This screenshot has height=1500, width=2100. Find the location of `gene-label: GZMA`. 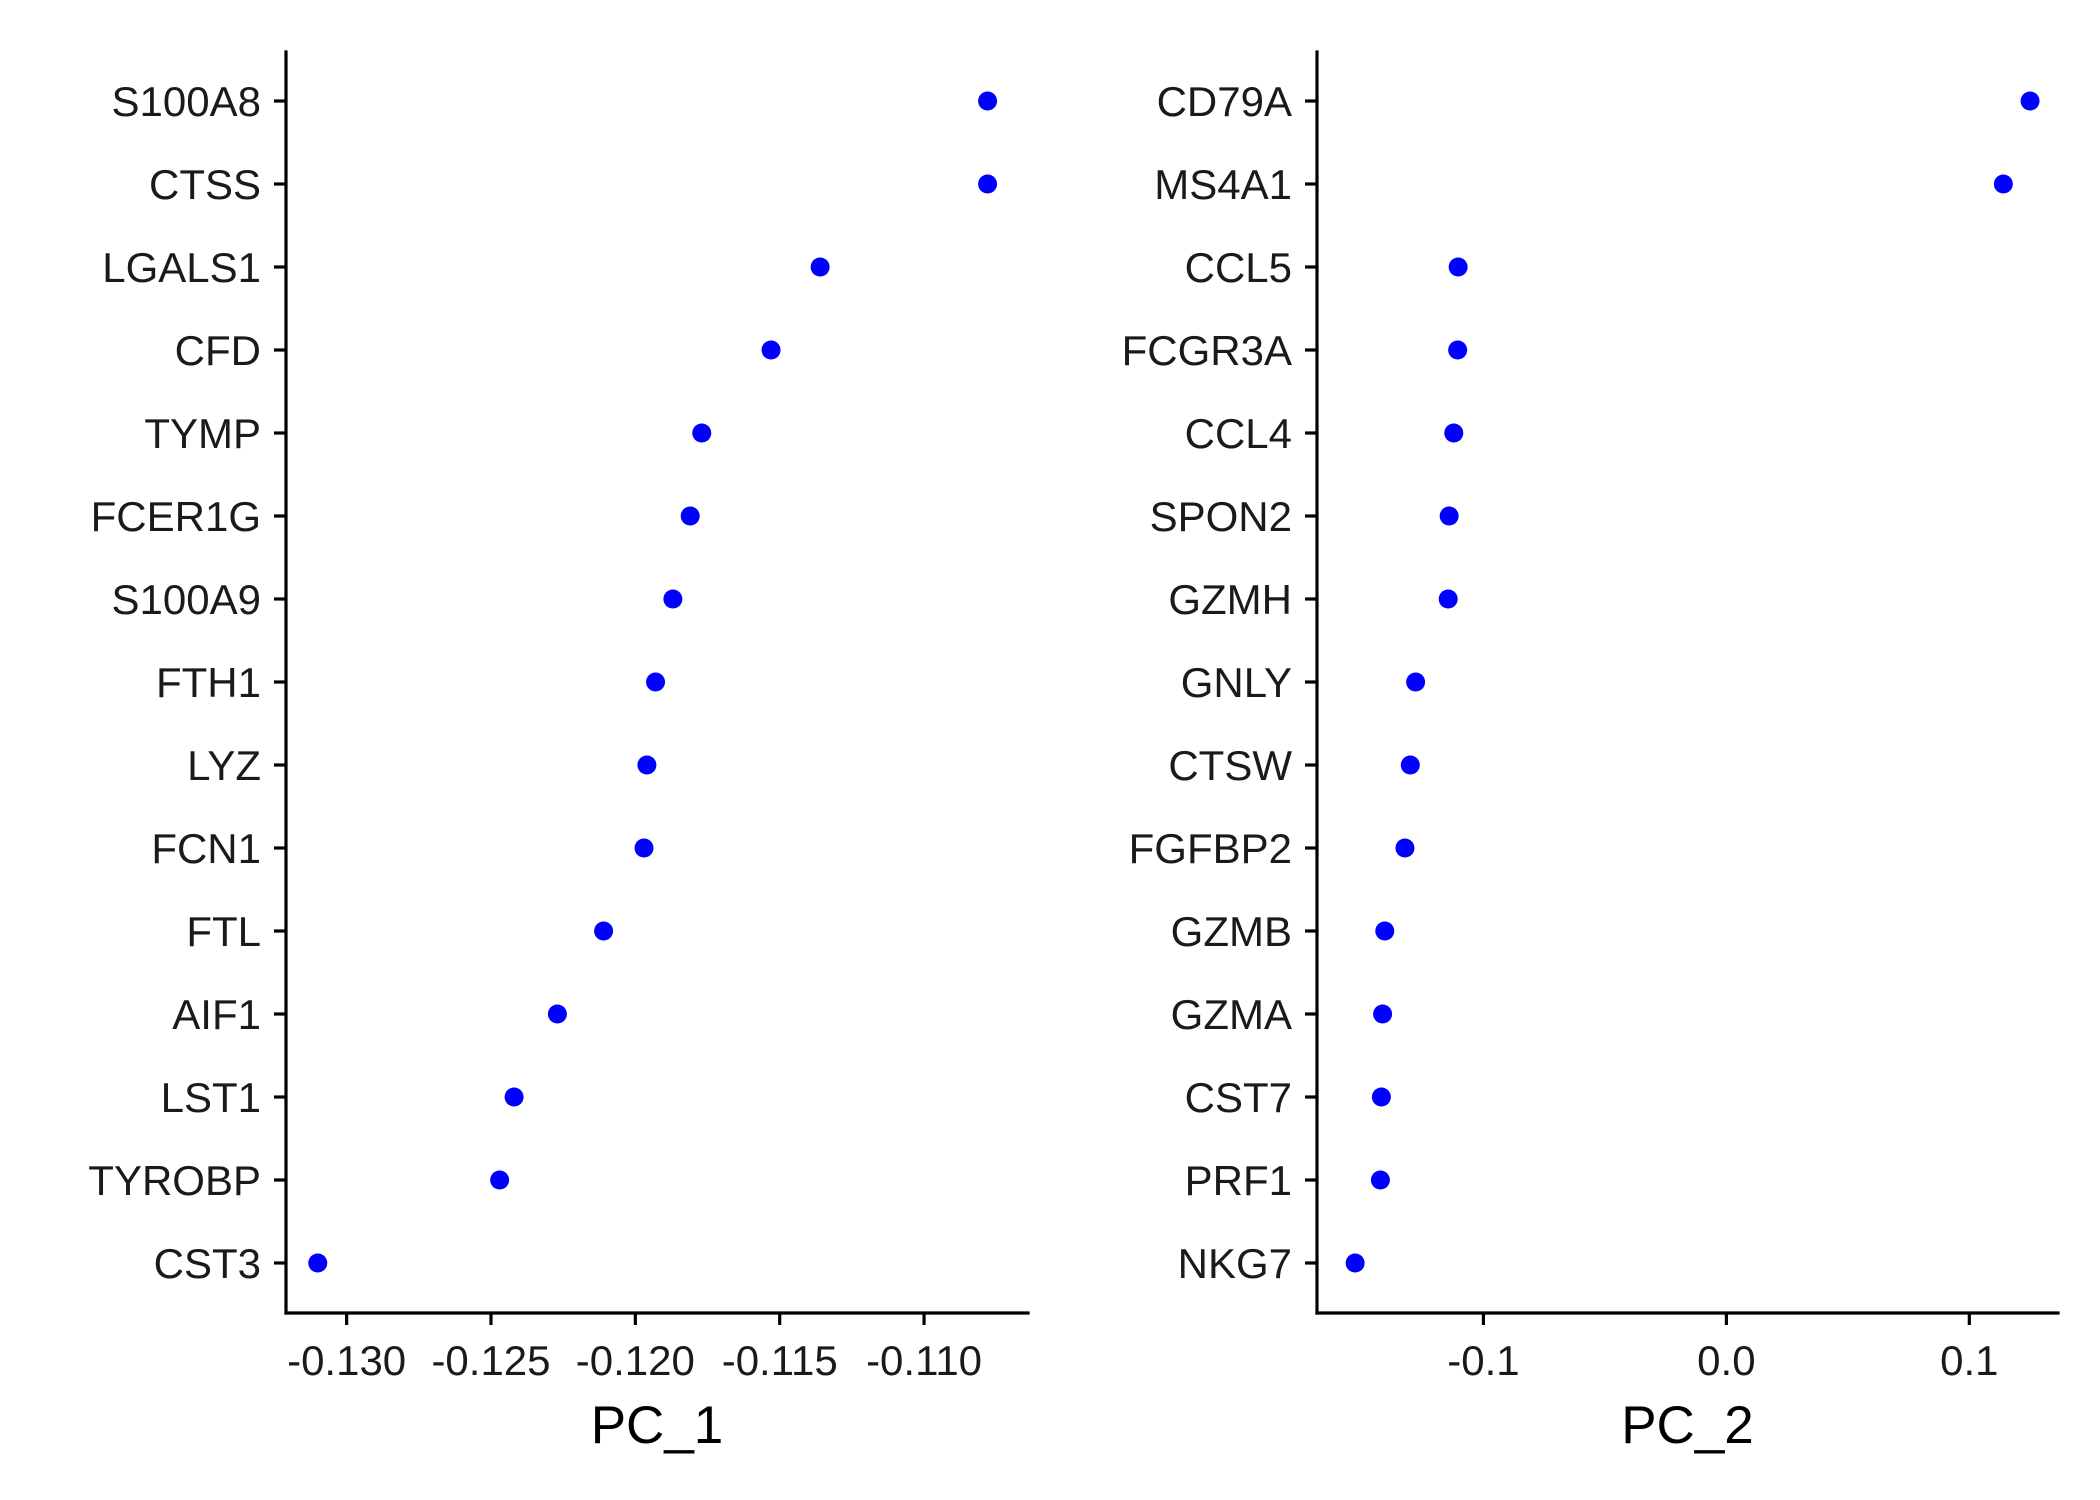

gene-label: GZMA is located at coordinates (1231, 1014).